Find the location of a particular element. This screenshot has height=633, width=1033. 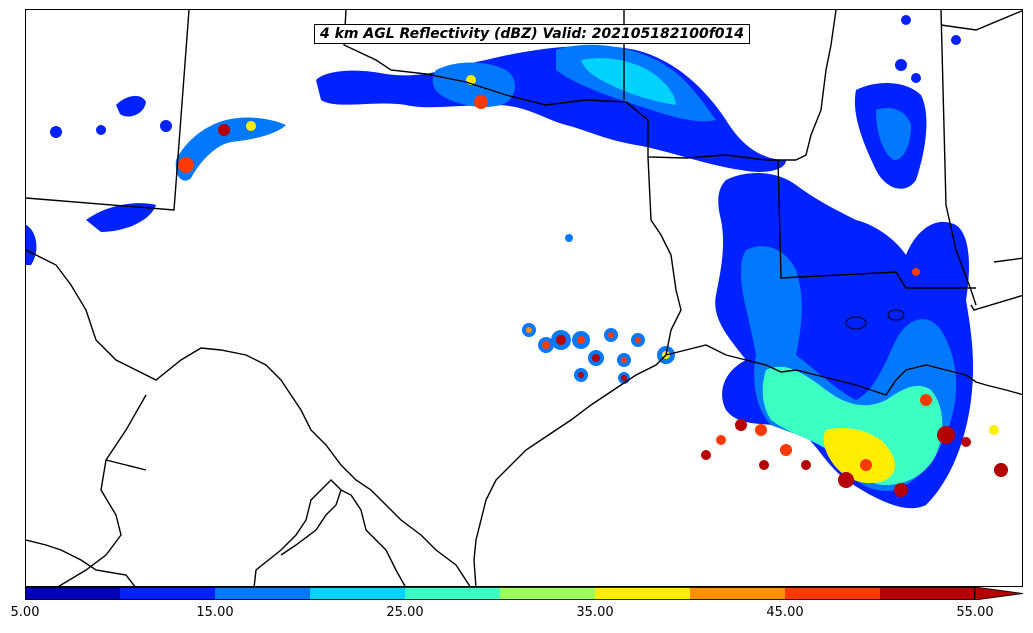

echo-central-cells is located at coordinates (598, 309).